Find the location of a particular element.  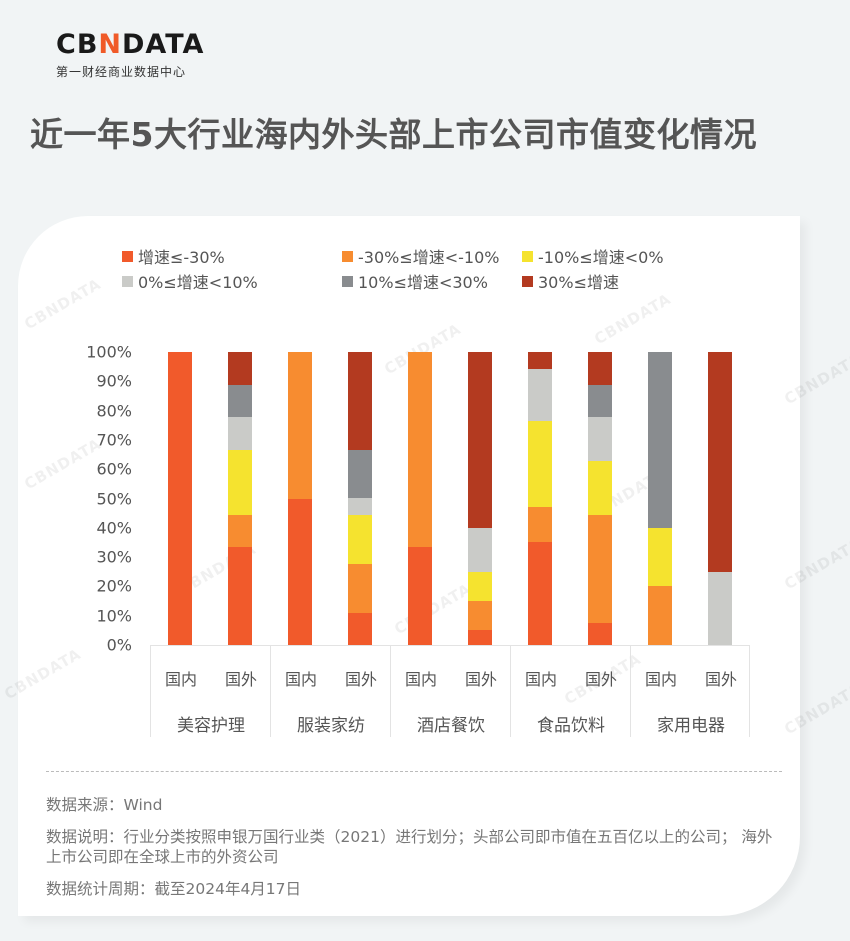

data-source-note: 数据来源：Wind is located at coordinates (104, 805).